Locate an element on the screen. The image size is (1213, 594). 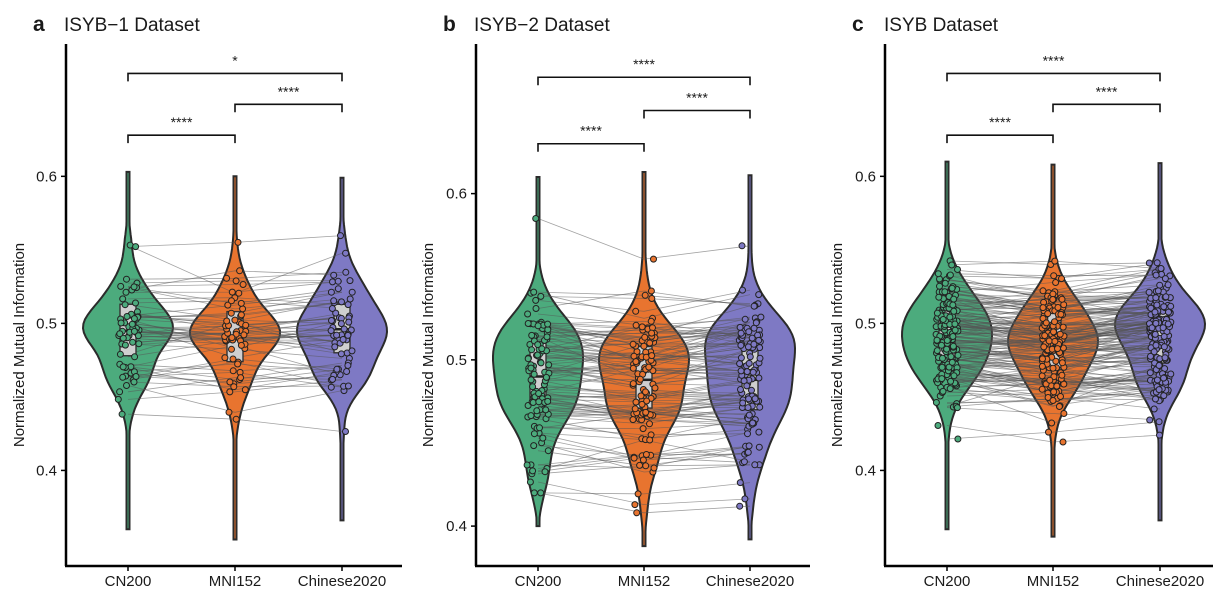
panel-letter: c is located at coordinates (858, 24).